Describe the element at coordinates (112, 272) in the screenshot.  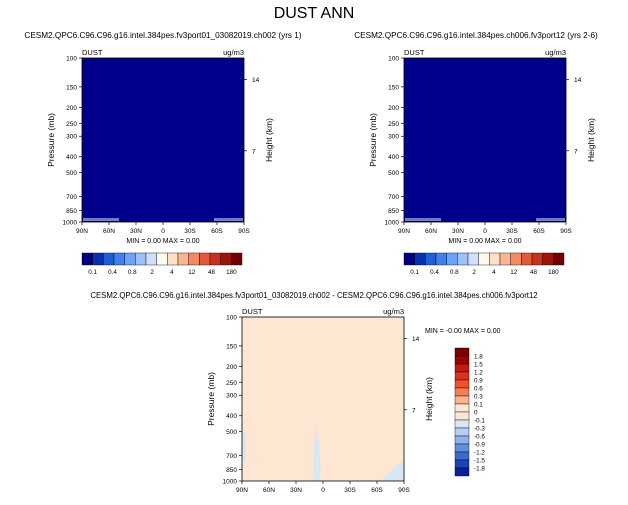
I see `colorbar-label: 0.4` at that location.